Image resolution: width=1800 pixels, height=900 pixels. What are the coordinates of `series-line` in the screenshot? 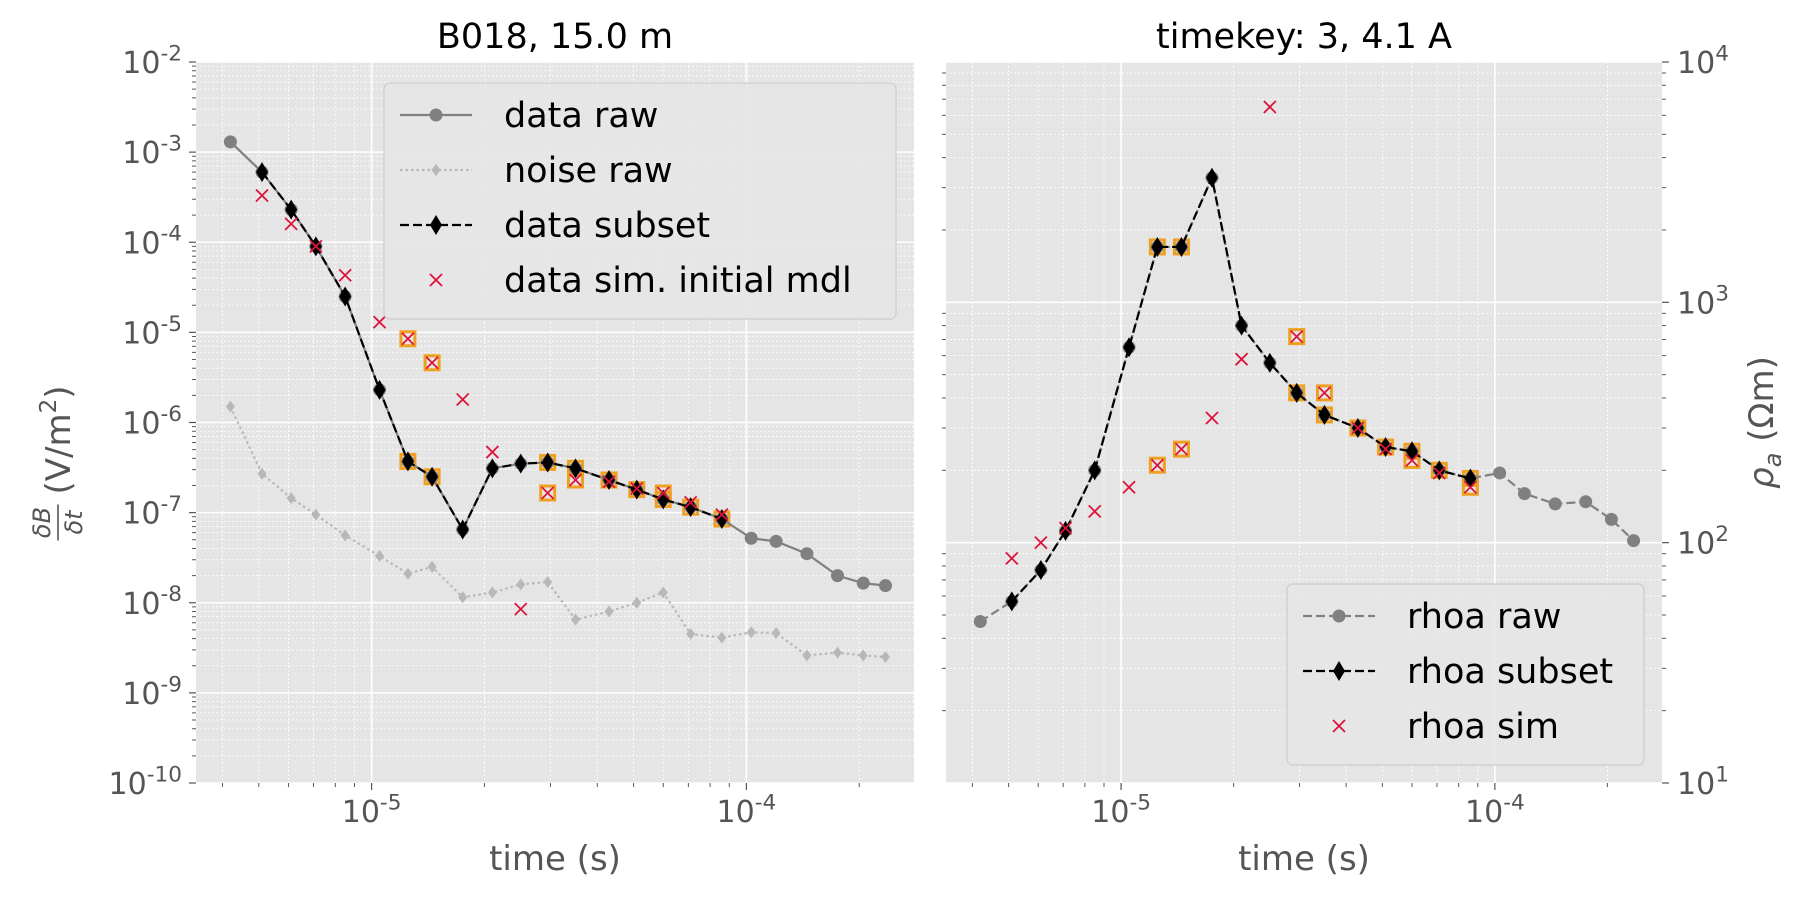 It's located at (557, 532).